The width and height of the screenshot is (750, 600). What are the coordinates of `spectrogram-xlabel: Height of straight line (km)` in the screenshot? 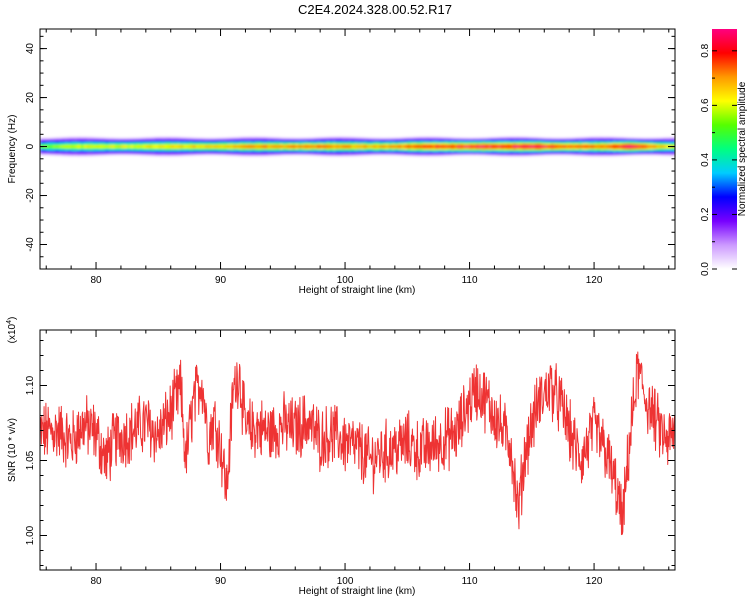 It's located at (357, 290).